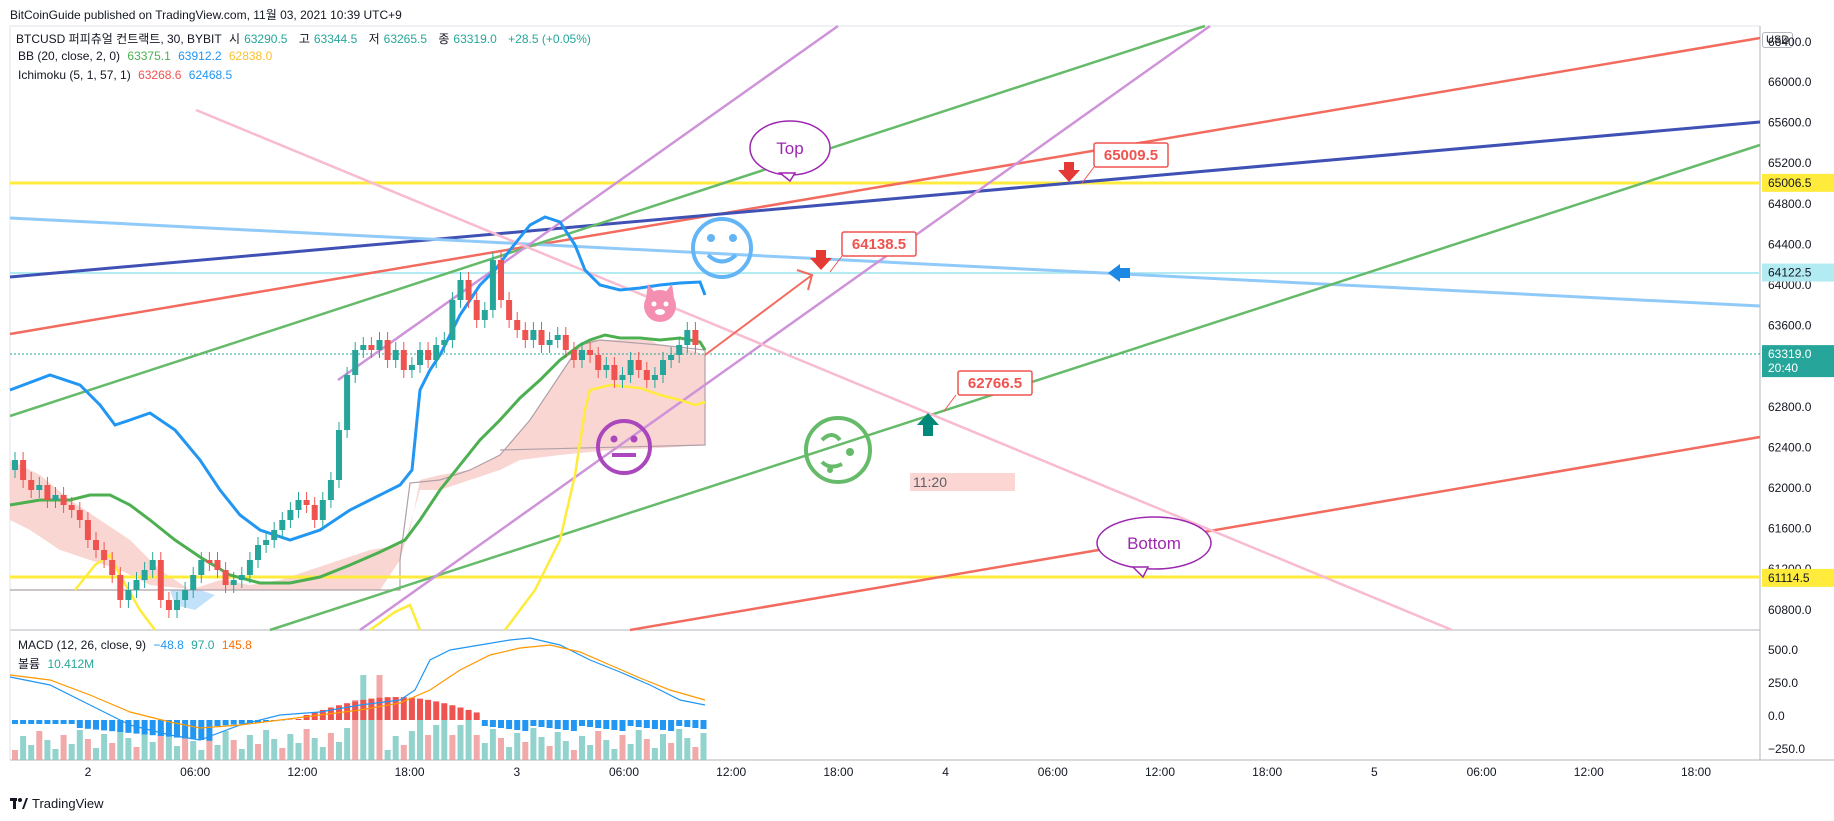 The height and width of the screenshot is (821, 1834). Describe the element at coordinates (1778, 40) in the screenshot. I see `currency-button: USD` at that location.